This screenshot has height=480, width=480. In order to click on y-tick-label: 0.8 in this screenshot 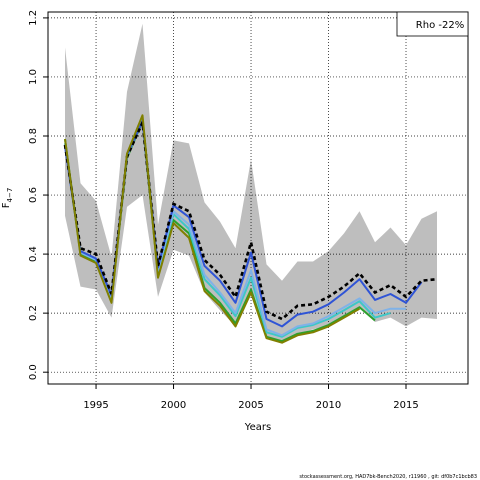, I will do `click(33, 136)`.